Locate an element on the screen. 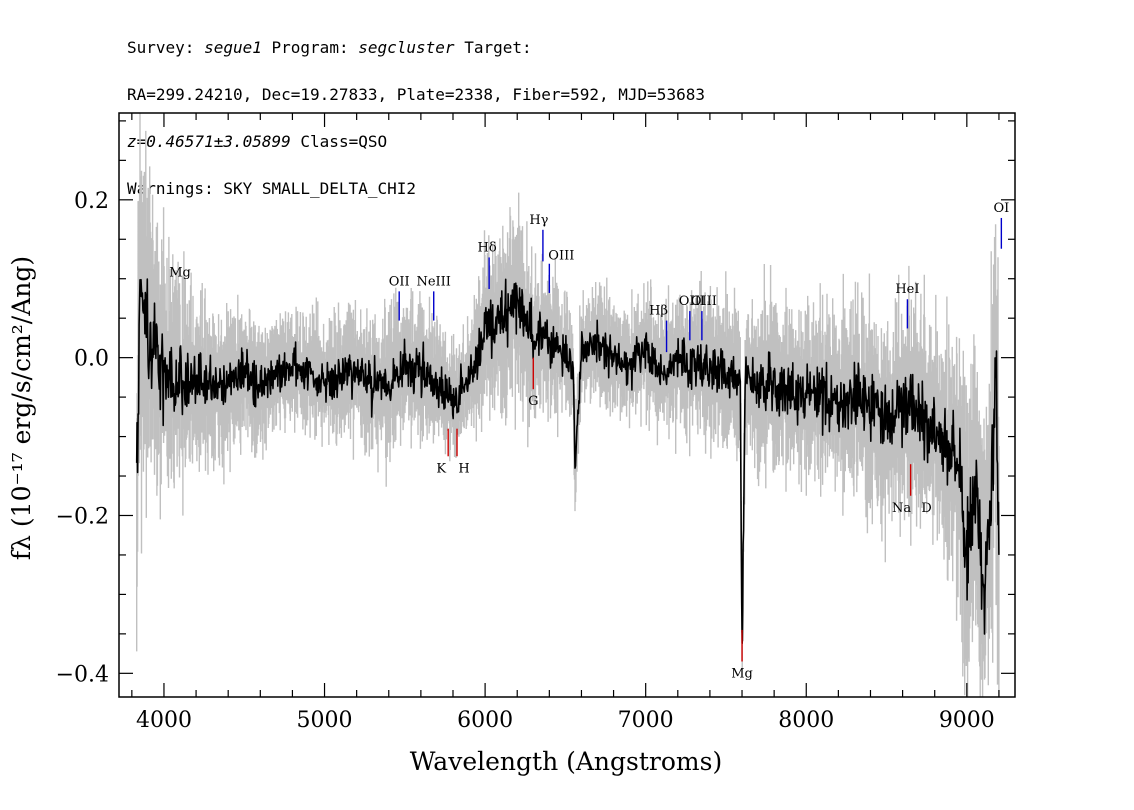  absorption-line-label: H is located at coordinates (463, 468).